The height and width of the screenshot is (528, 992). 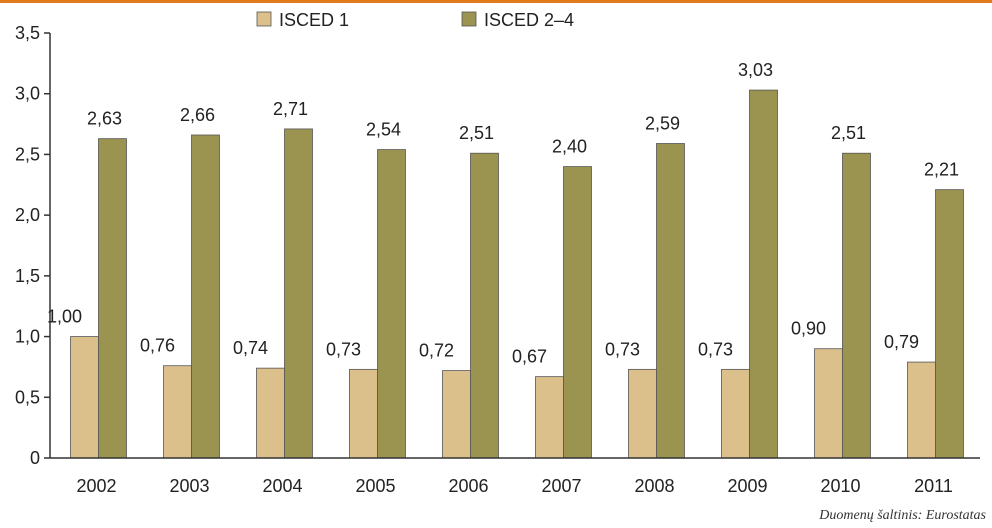 I want to click on y-tick-label: 1,0, so click(x=27, y=337).